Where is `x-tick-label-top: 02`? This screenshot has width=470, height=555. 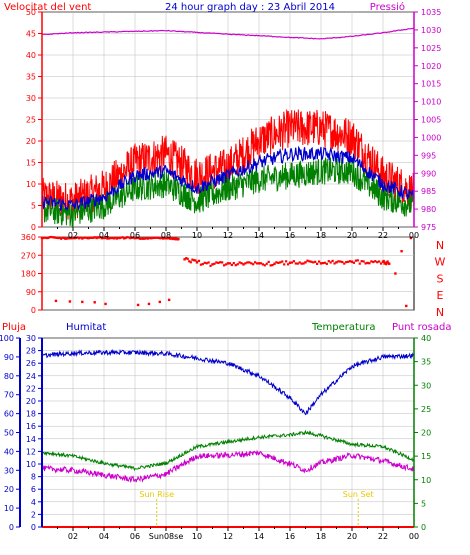 x-tick-label-top: 02 is located at coordinates (73, 235).